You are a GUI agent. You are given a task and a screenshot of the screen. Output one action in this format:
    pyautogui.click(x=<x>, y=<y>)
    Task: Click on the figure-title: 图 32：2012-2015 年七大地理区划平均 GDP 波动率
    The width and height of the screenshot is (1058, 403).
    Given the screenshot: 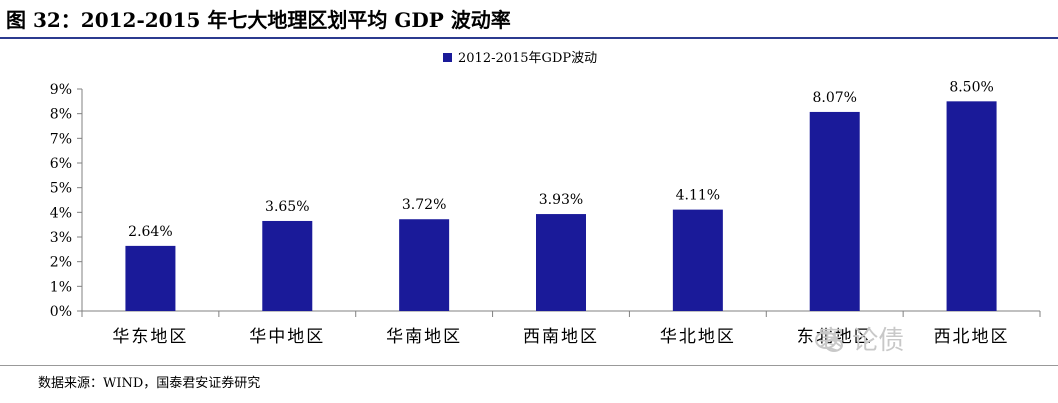 What is the action you would take?
    pyautogui.click(x=258, y=20)
    